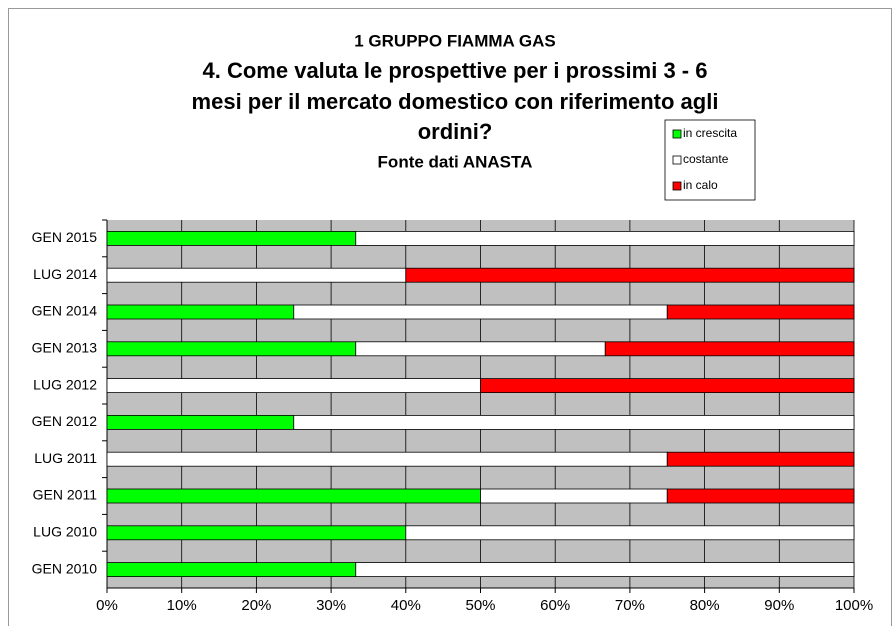 Image resolution: width=892 pixels, height=626 pixels. I want to click on y-tick-label: LUG 2012, so click(65, 384).